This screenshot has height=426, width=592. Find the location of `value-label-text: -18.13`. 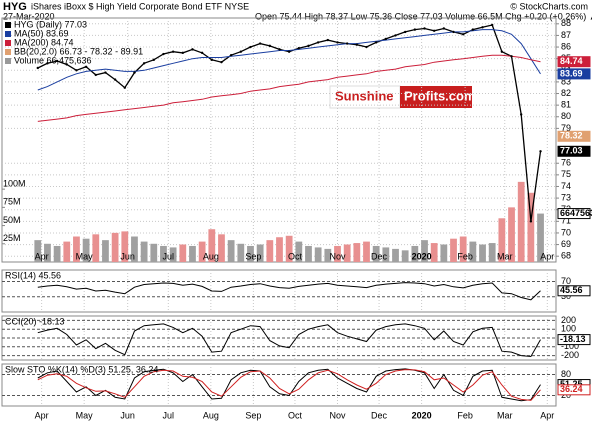

value-label-text: -18.13 is located at coordinates (573, 339).